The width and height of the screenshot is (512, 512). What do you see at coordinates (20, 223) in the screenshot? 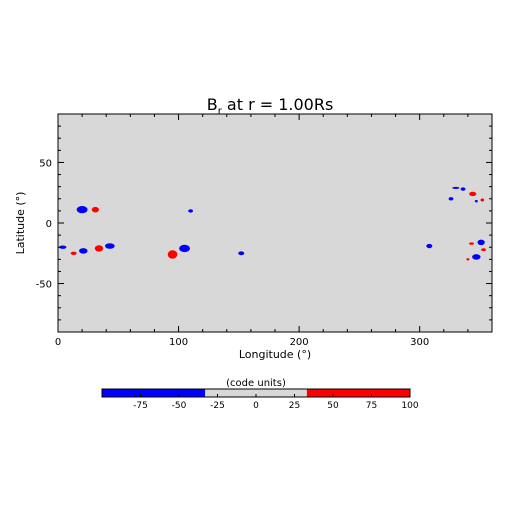
I see `y-axis-title: Latitude (°)` at bounding box center [20, 223].